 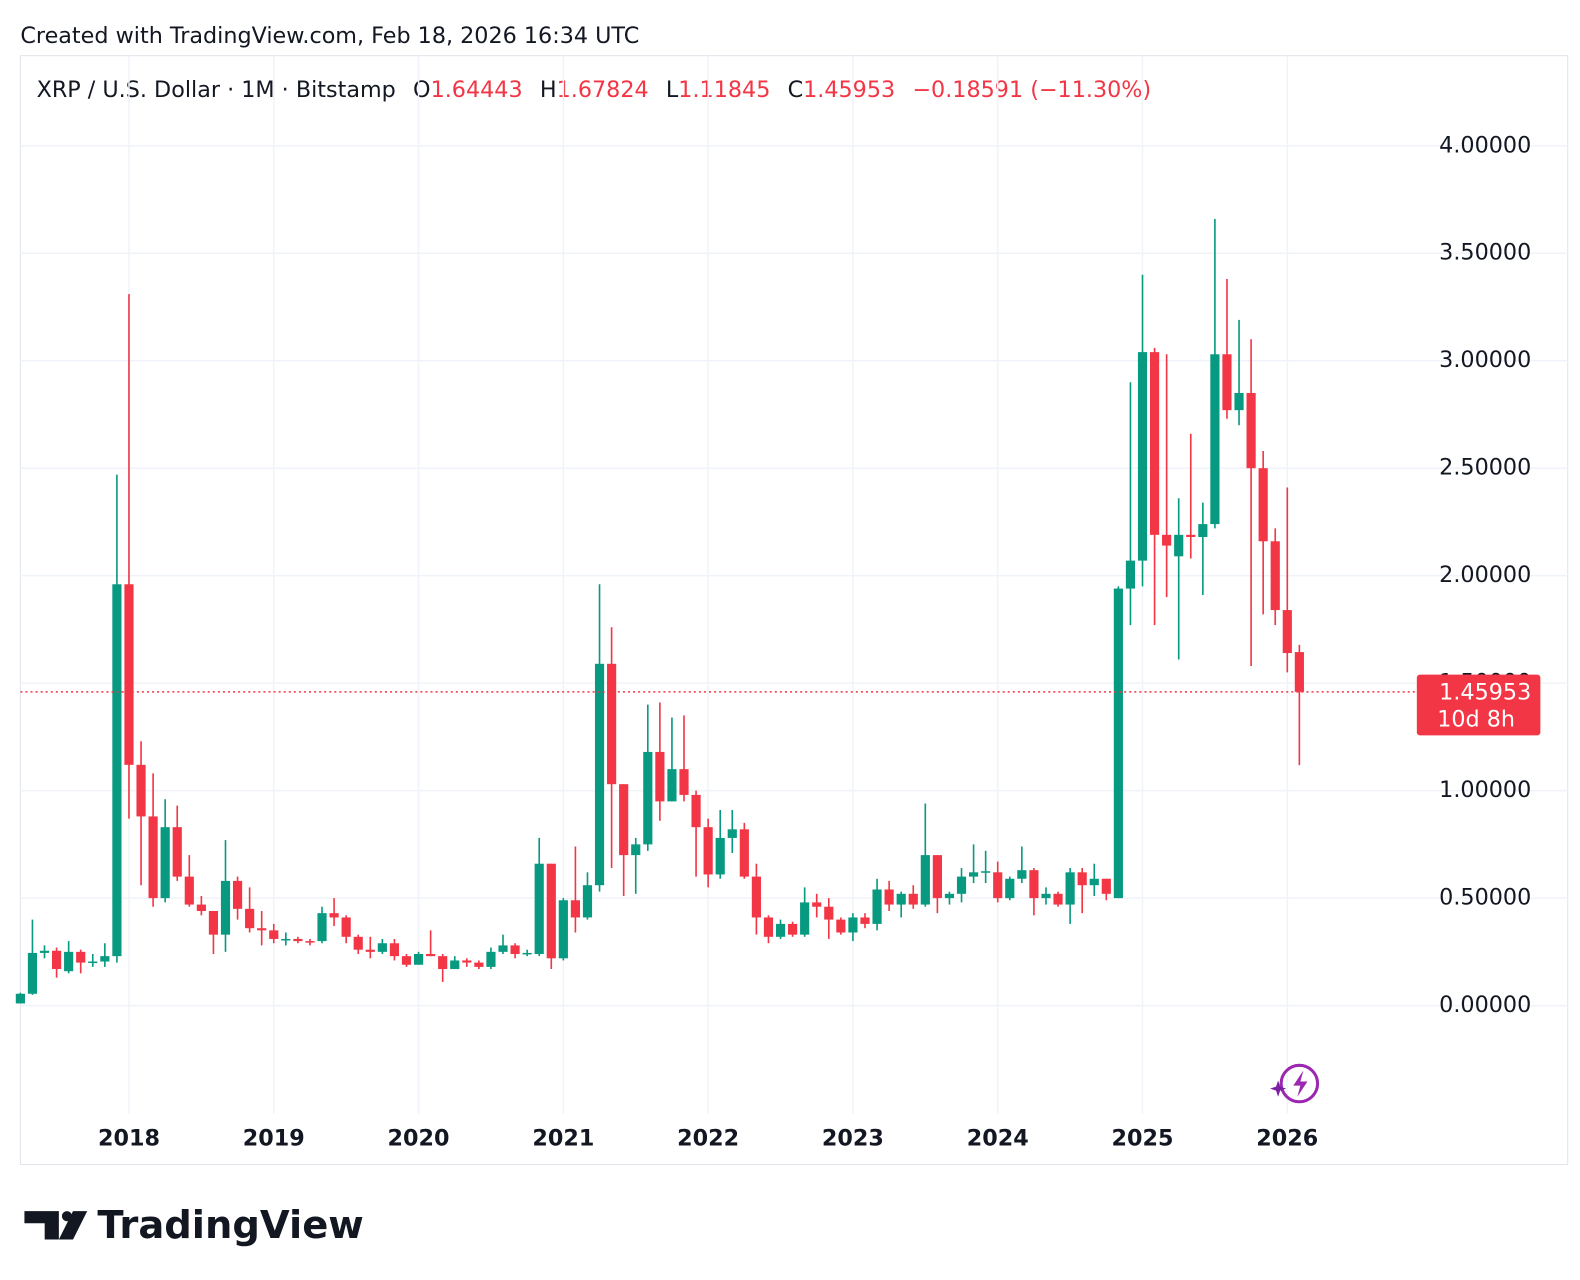 I want to click on y-tick-label: 0.00000, so click(x=1485, y=1005).